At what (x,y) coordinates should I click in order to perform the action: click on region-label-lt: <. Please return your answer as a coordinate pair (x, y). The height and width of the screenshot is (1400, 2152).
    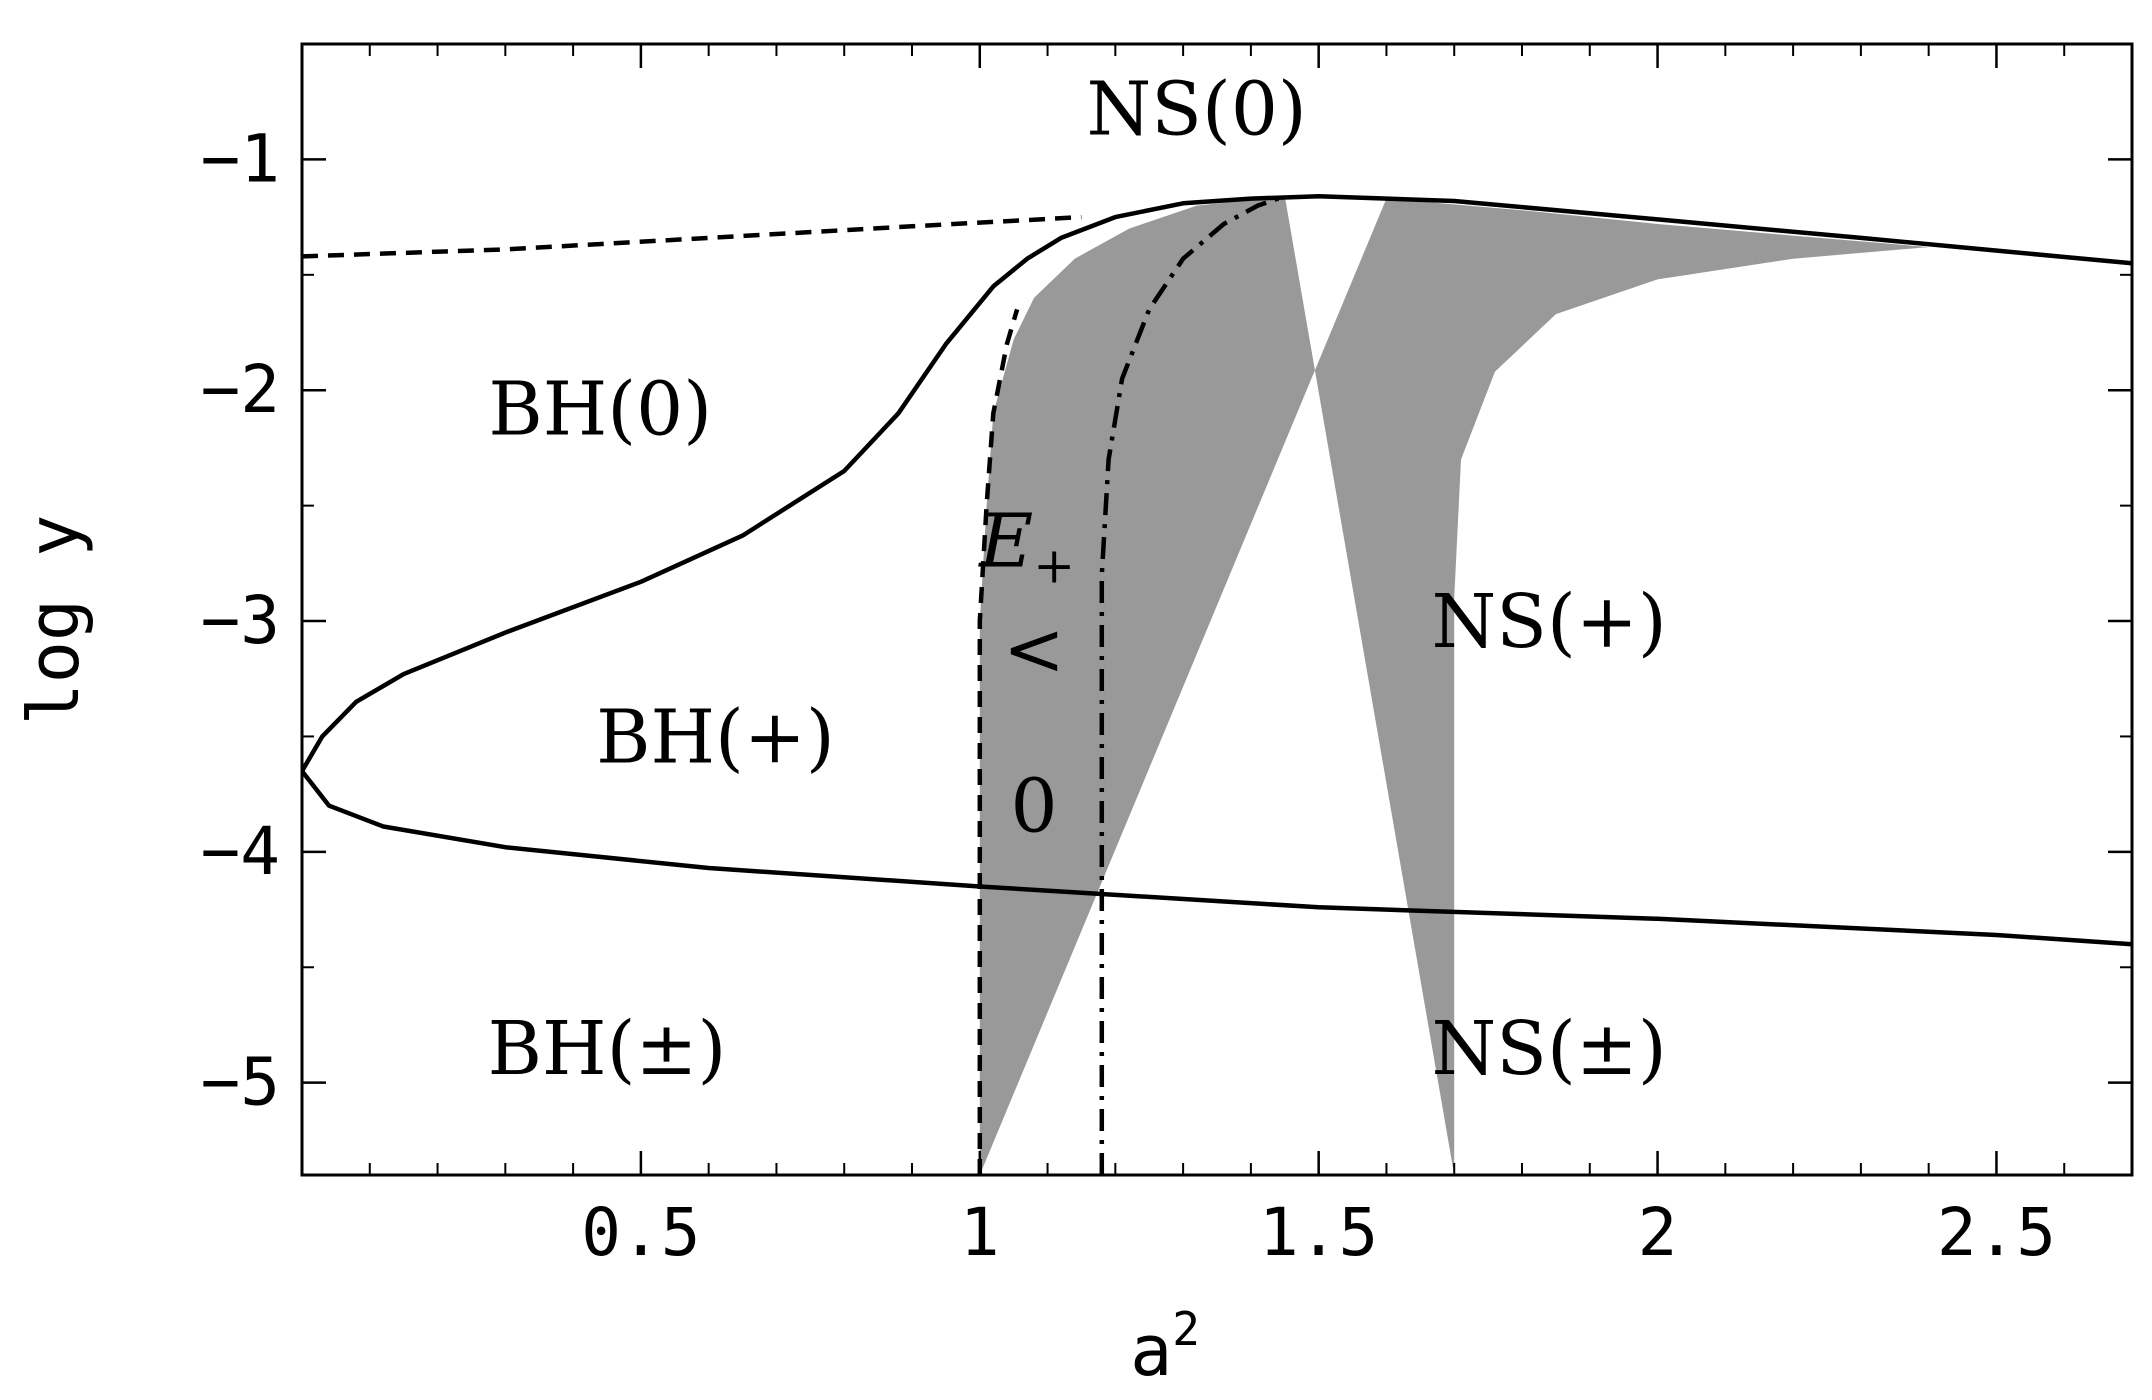
    Looking at the image, I should click on (1034, 650).